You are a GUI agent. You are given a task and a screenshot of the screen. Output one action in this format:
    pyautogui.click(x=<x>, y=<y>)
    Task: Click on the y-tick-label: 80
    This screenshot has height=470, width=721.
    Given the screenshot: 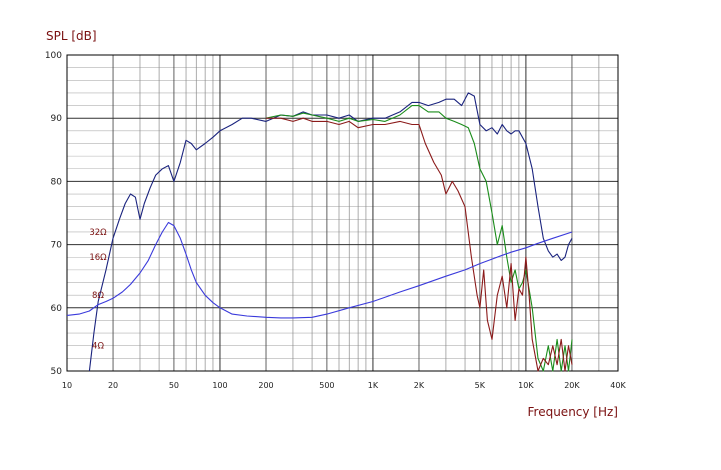 What is the action you would take?
    pyautogui.click(x=57, y=182)
    